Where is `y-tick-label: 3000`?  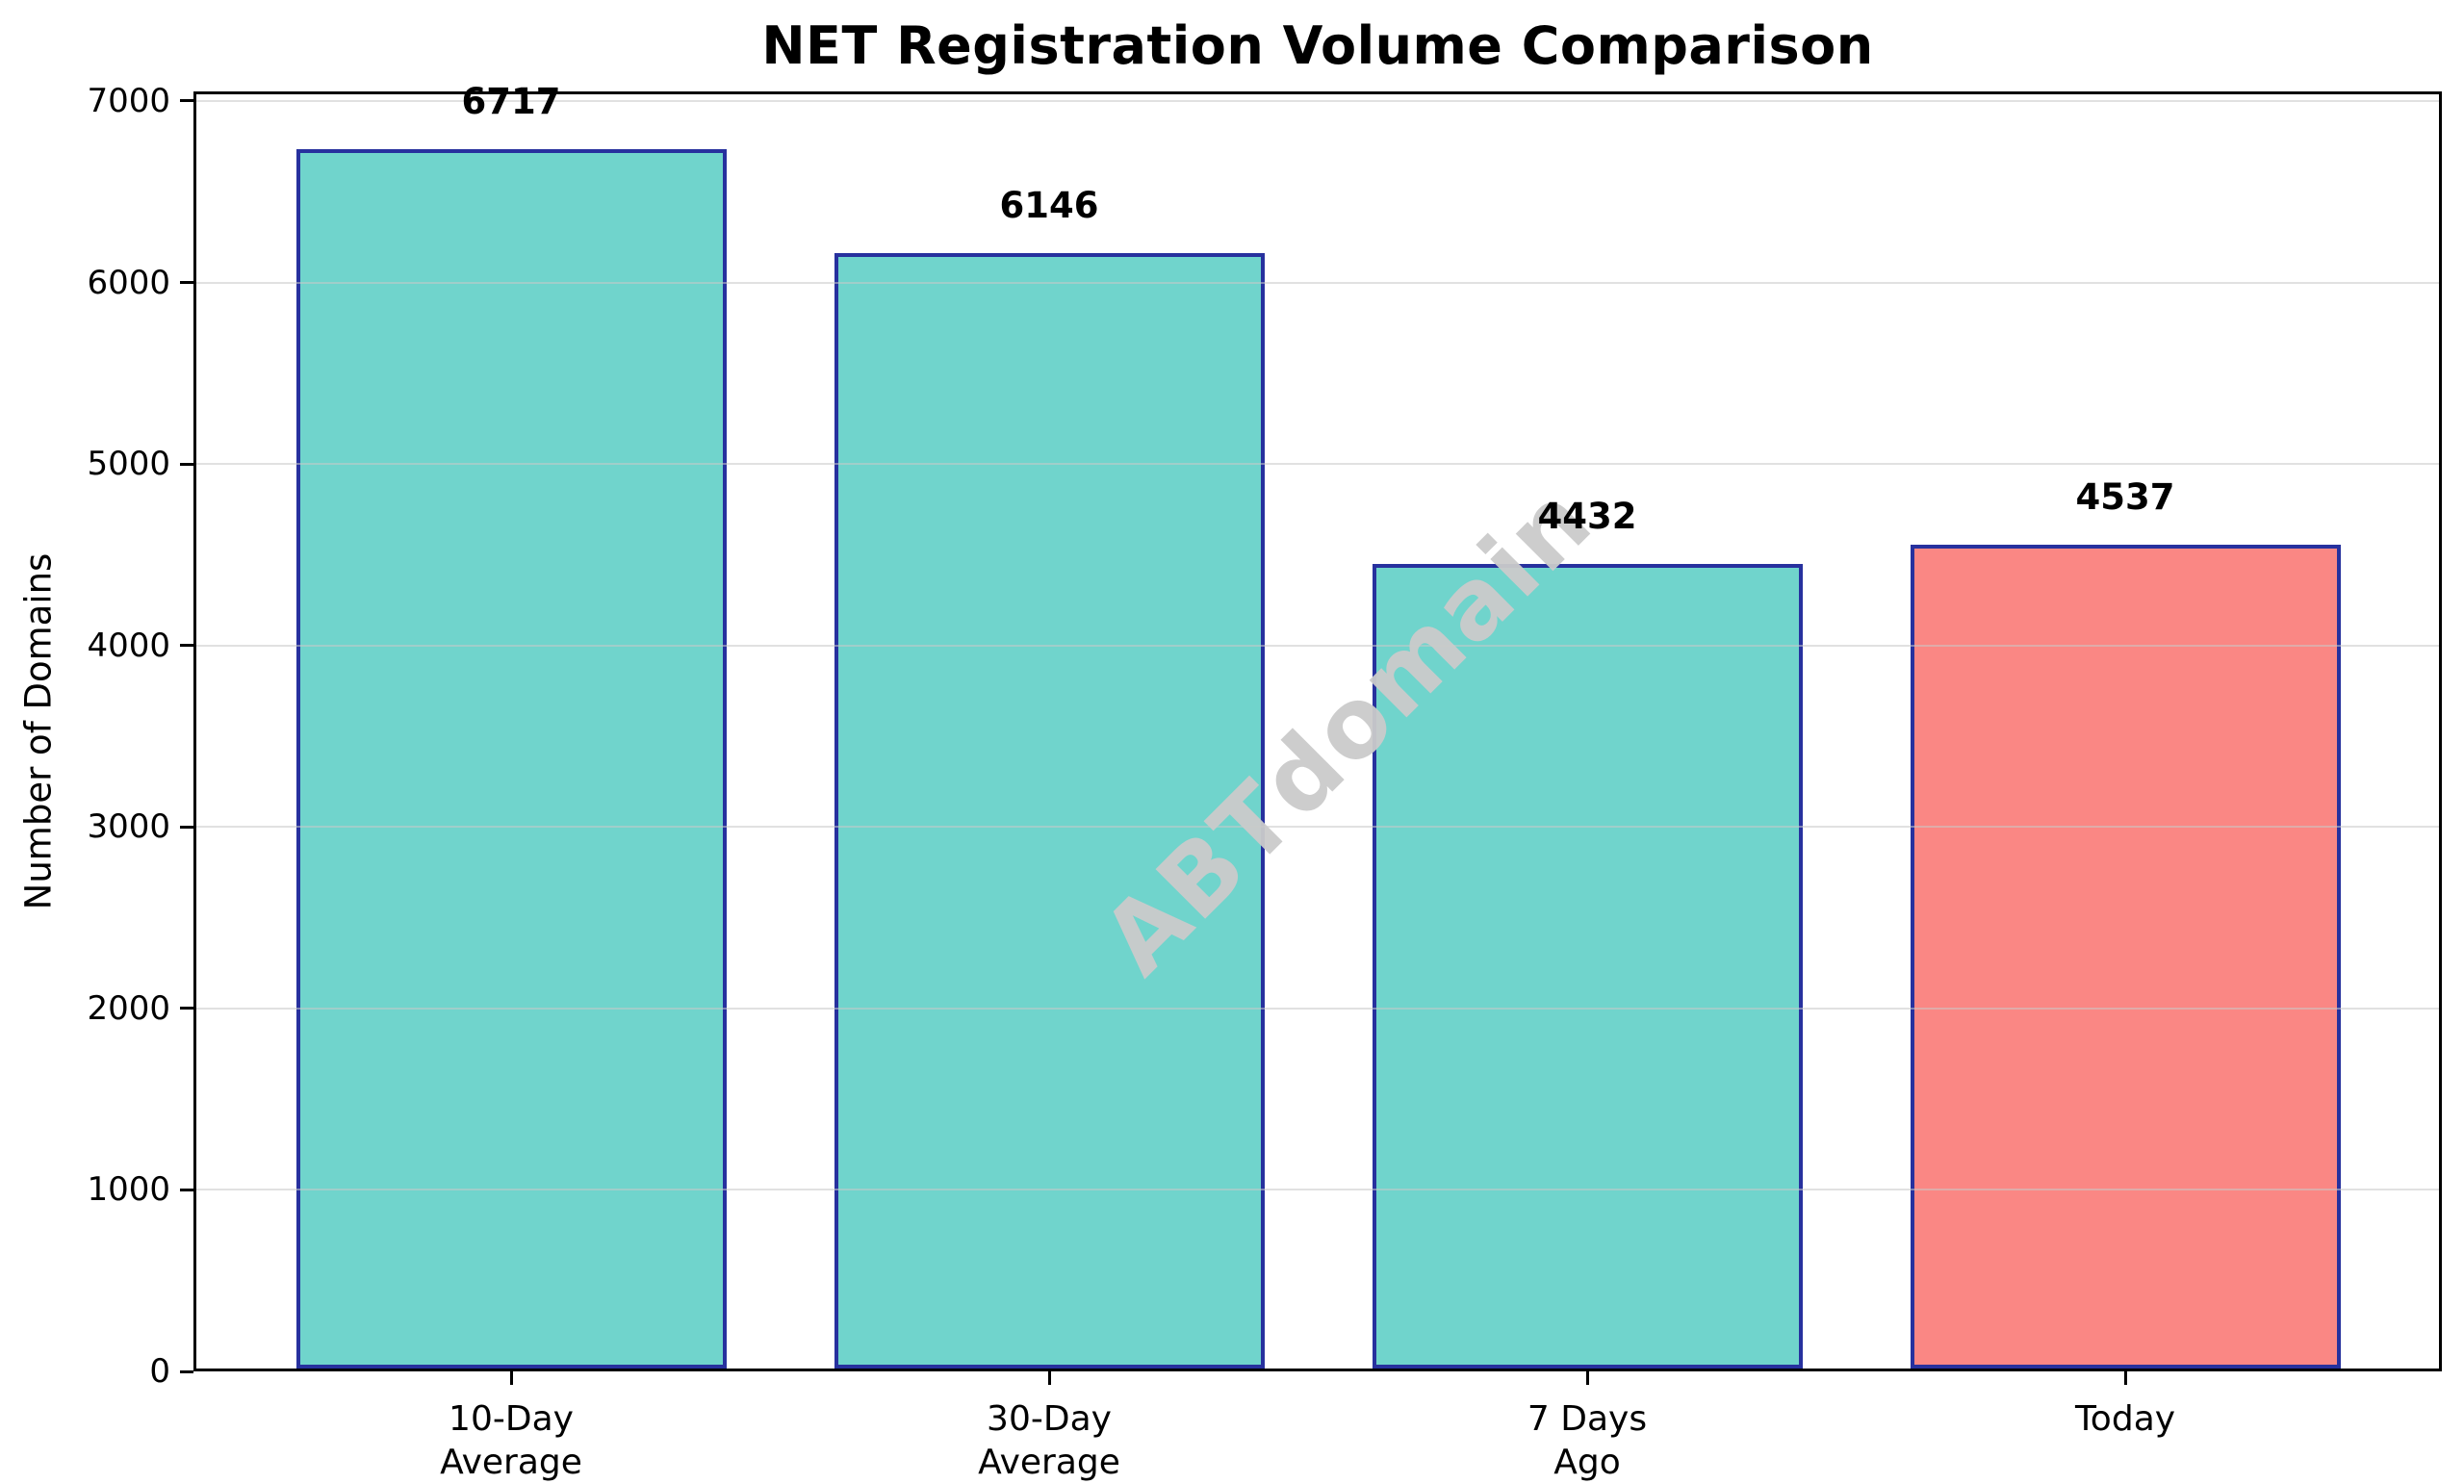 y-tick-label: 3000 is located at coordinates (128, 827).